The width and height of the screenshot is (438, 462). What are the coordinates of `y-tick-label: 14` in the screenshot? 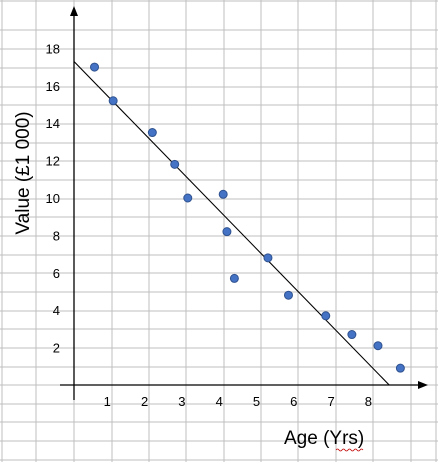 It's located at (53, 123).